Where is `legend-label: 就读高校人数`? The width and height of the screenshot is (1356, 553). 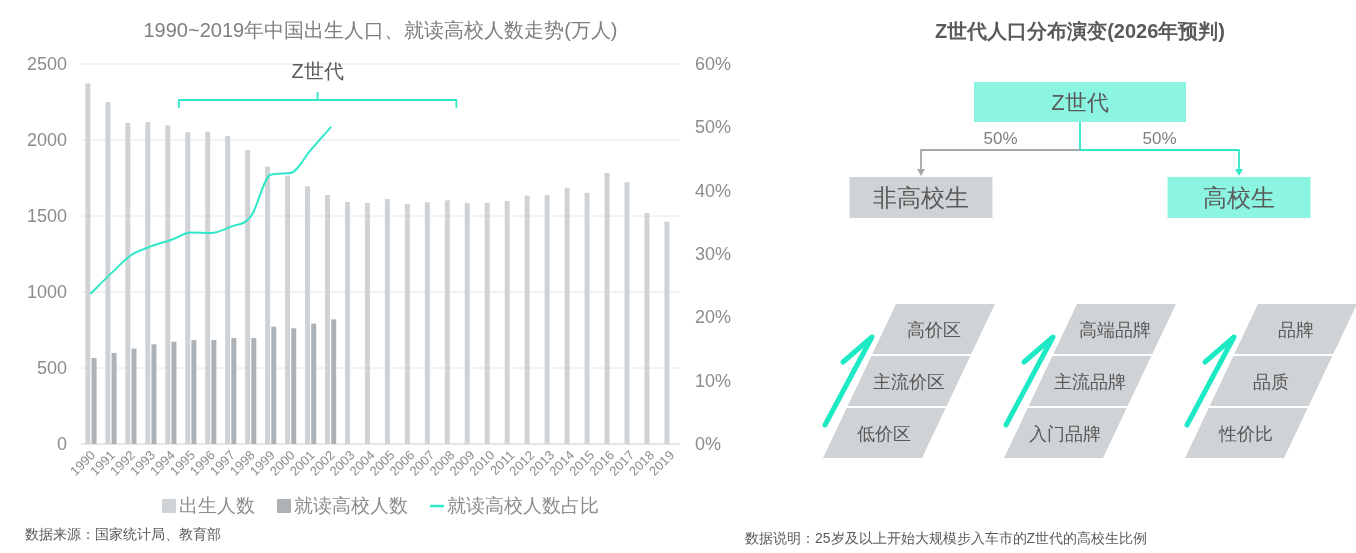 legend-label: 就读高校人数 is located at coordinates (351, 505).